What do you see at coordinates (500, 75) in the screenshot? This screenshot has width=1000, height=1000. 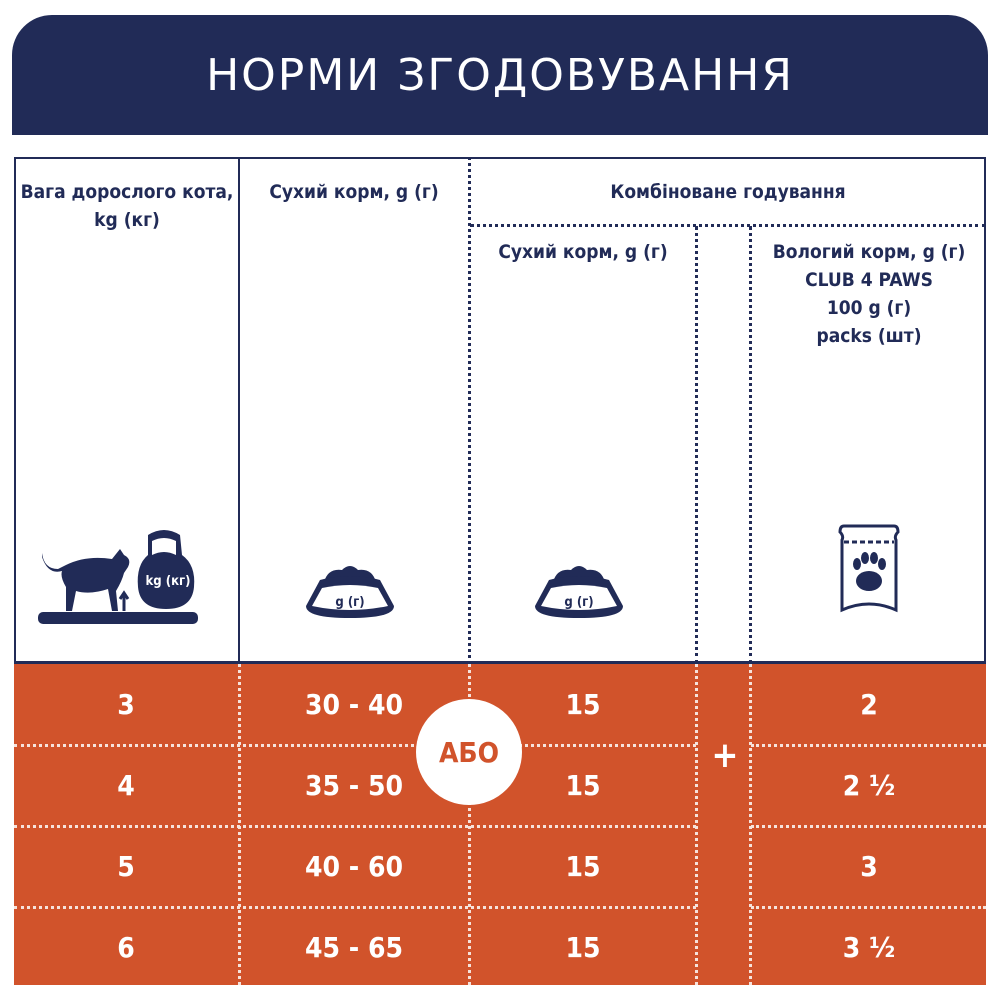 I see `page-title: НОРМИ ЗГОДОВУВАННЯ` at bounding box center [500, 75].